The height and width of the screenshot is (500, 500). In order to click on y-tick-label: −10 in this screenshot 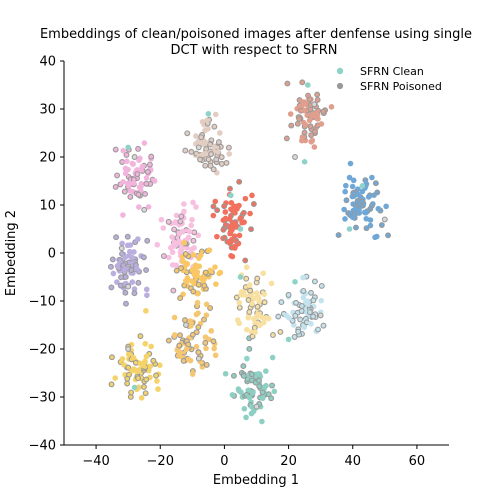, I will do `click(42, 302)`.